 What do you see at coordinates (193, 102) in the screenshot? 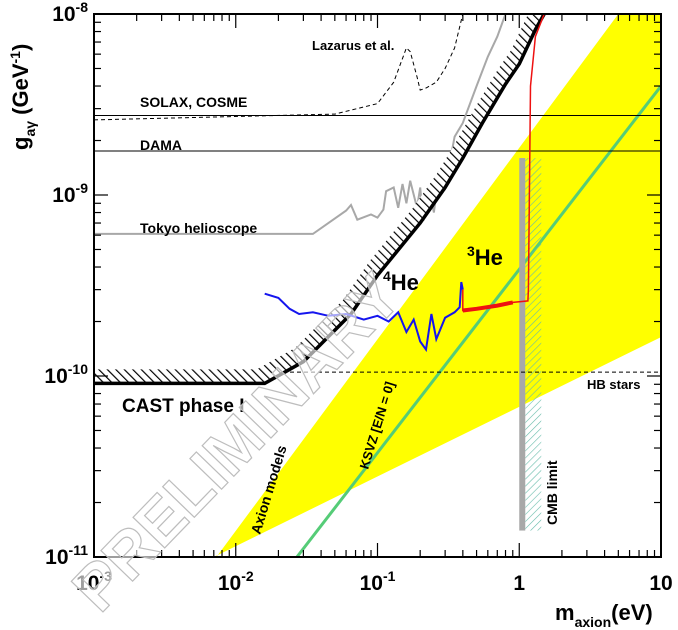
I see `solax-label: SOLAX, COSME` at bounding box center [193, 102].